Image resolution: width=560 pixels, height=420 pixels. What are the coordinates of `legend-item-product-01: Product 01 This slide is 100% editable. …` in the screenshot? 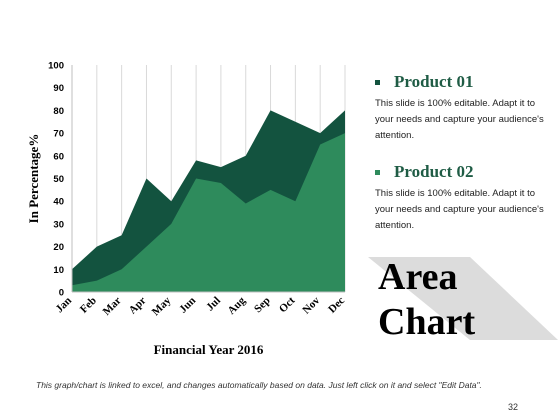 It's located at (460, 108).